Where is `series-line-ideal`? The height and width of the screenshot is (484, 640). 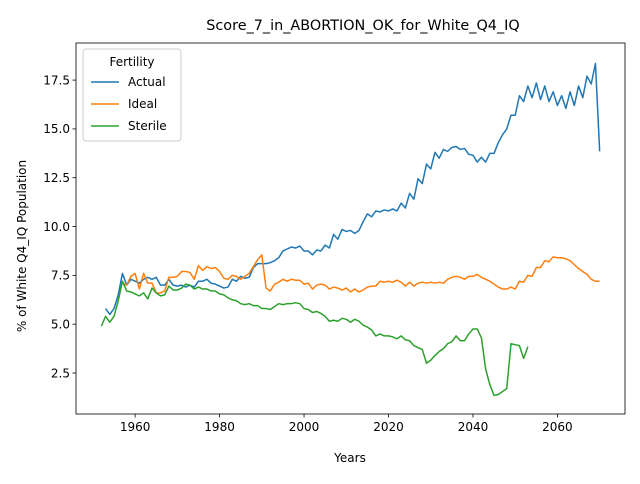 series-line-ideal is located at coordinates (361, 274).